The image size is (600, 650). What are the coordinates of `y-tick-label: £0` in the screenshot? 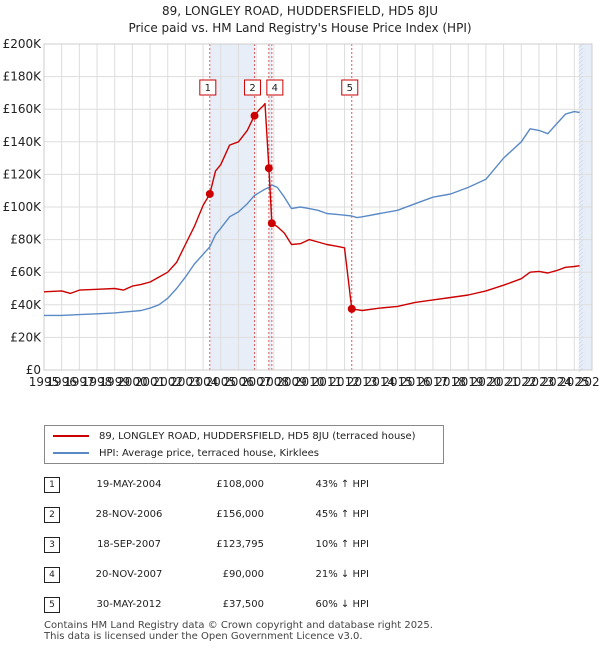 It's located at (33, 370).